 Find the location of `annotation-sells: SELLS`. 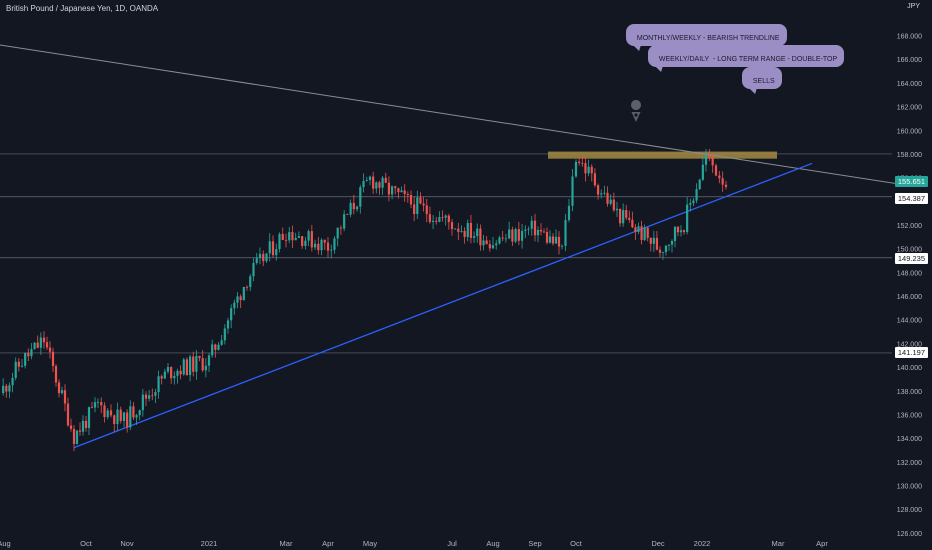

annotation-sells: SELLS is located at coordinates (762, 80).